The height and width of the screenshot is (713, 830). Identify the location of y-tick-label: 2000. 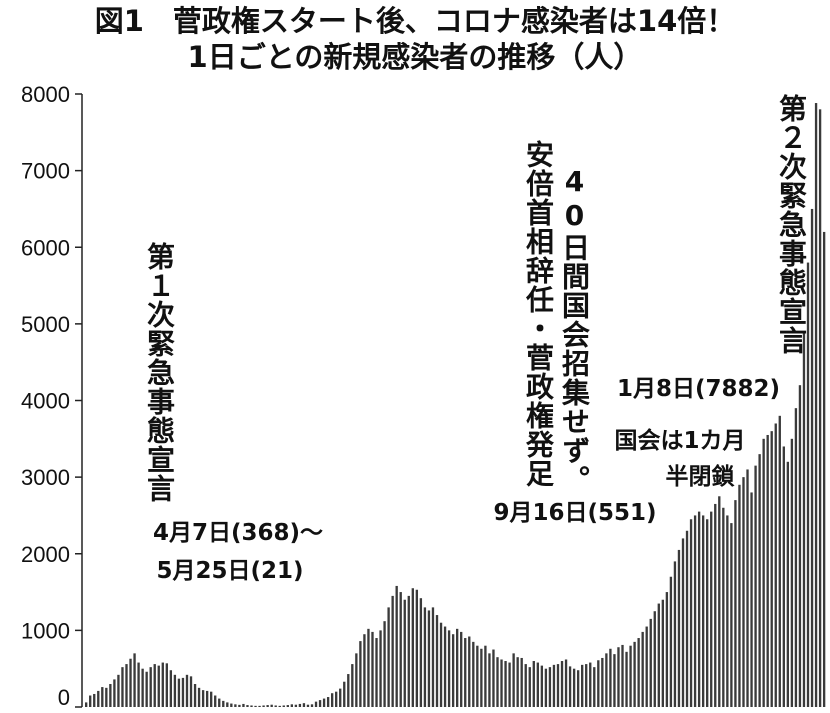
(45, 554).